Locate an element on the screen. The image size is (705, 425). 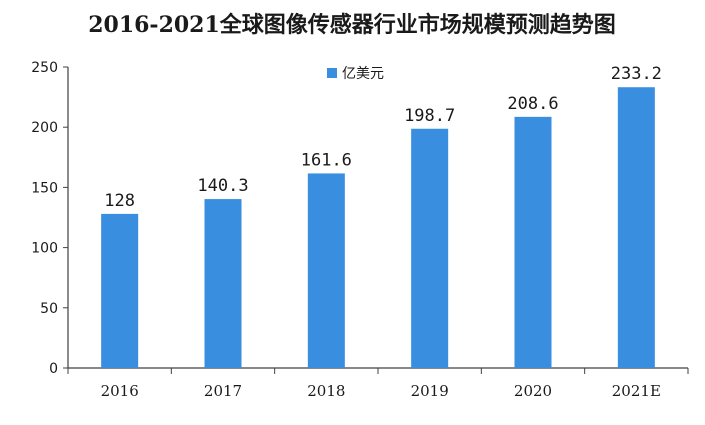
legend-label: 亿美元 is located at coordinates (363, 74).